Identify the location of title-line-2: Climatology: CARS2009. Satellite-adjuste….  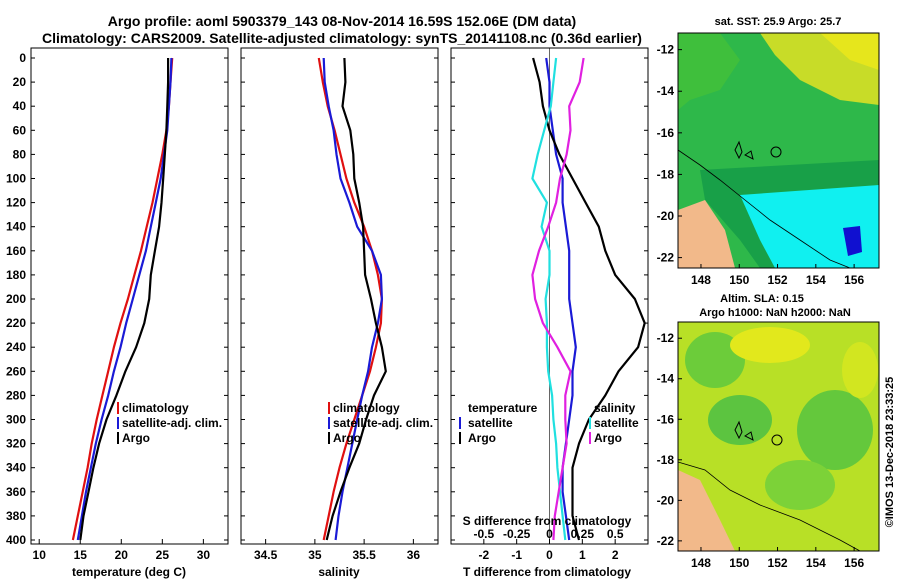
(342, 38).